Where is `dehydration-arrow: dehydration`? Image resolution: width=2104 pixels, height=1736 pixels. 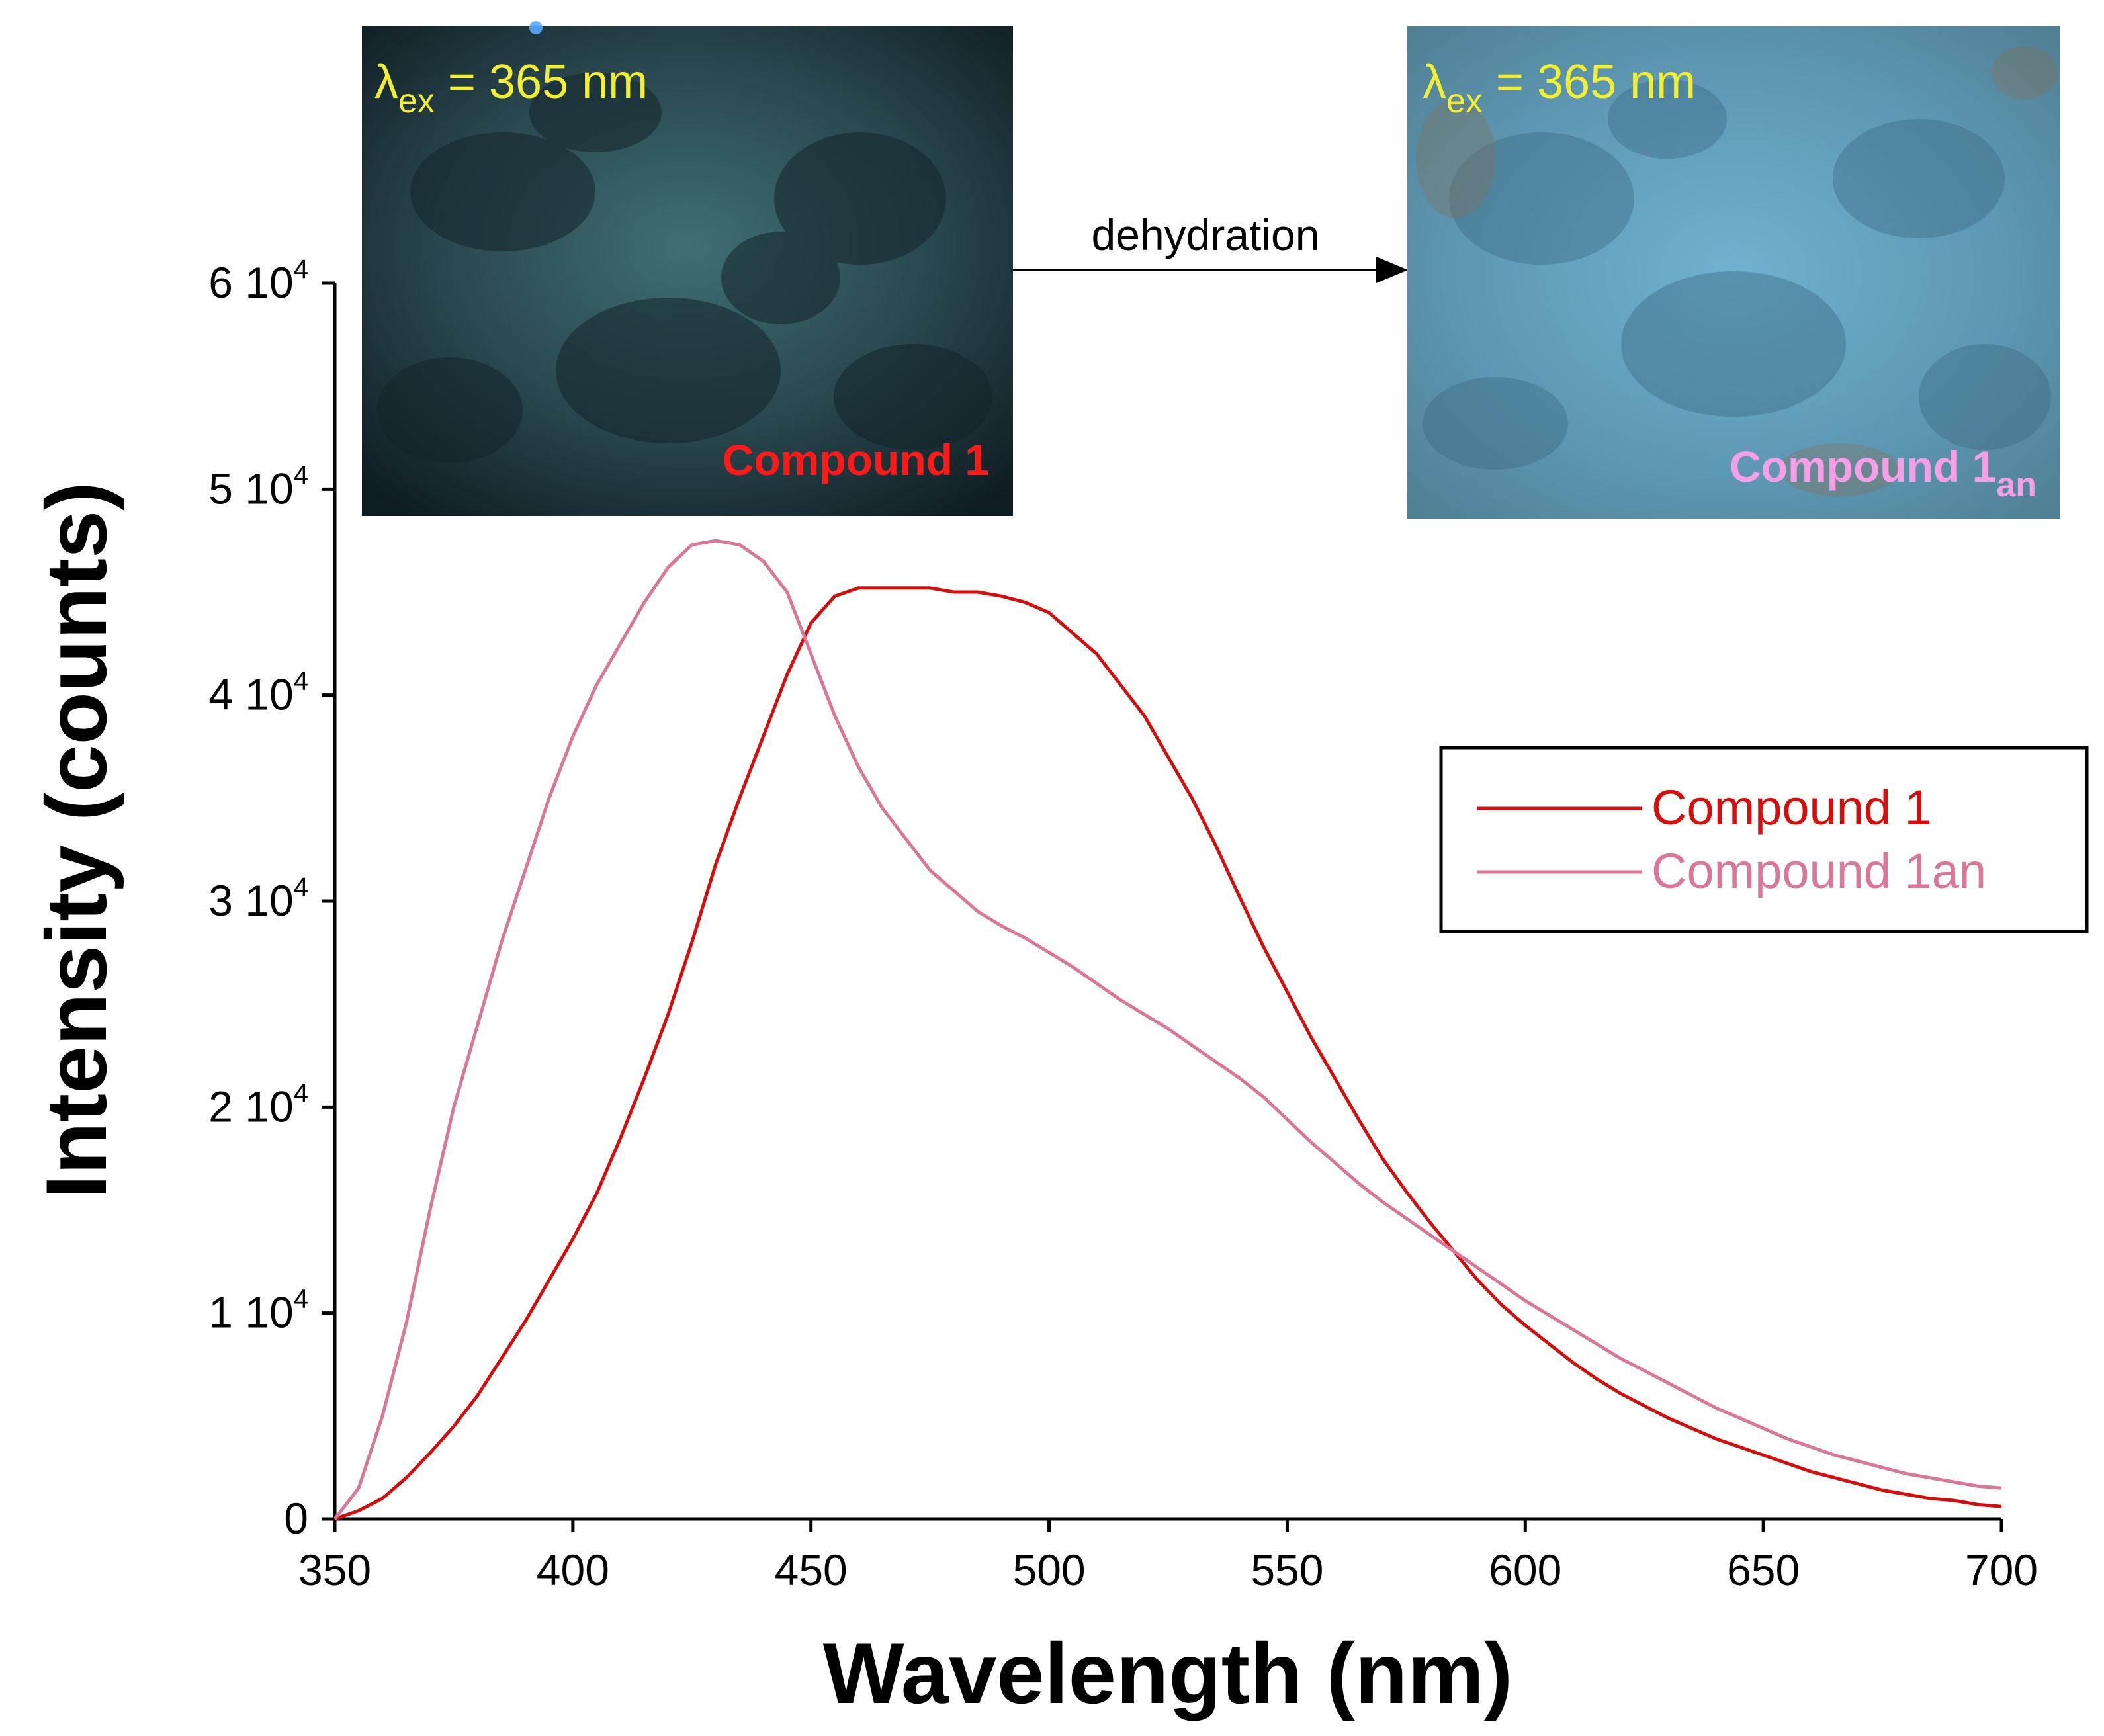 dehydration-arrow: dehydration is located at coordinates (1210, 246).